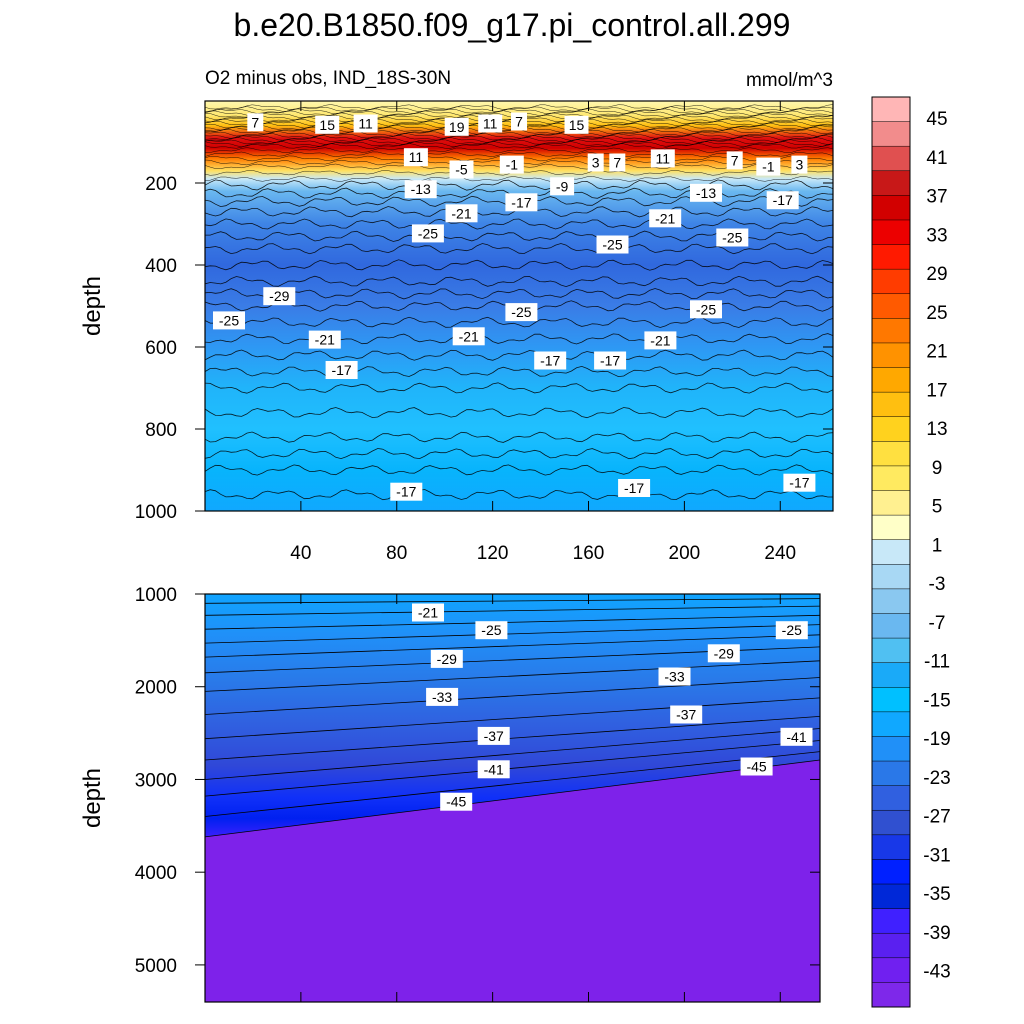 This screenshot has width=1024, height=1024. Describe the element at coordinates (796, 737) in the screenshot. I see `contour-label-text: -41` at that location.